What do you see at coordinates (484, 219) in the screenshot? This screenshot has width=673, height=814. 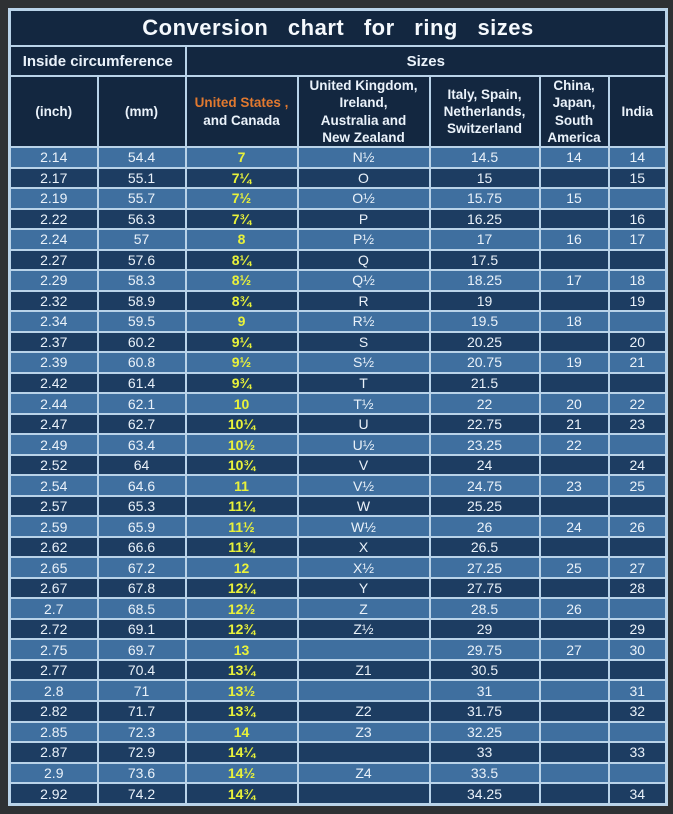 I see `italy-size-cell: 16.25` at bounding box center [484, 219].